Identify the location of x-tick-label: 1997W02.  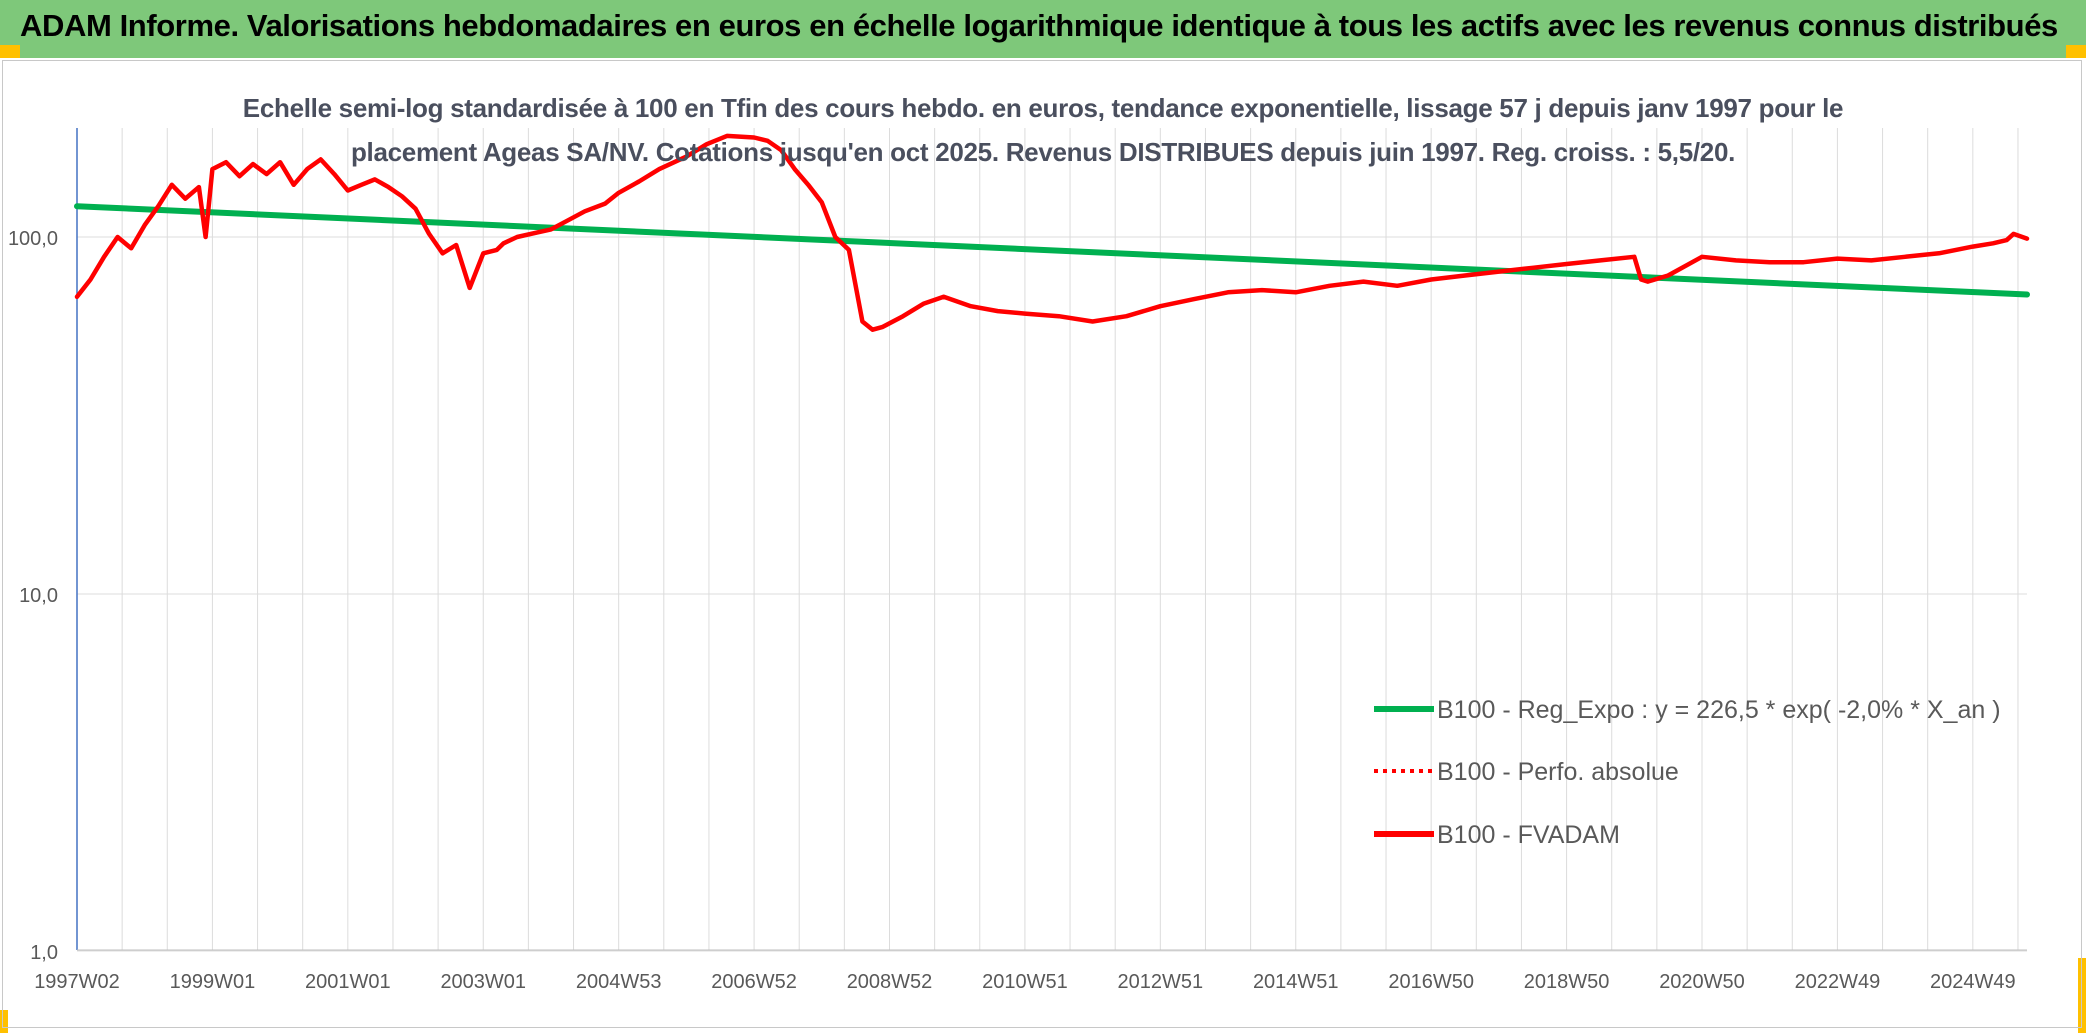
(77, 982).